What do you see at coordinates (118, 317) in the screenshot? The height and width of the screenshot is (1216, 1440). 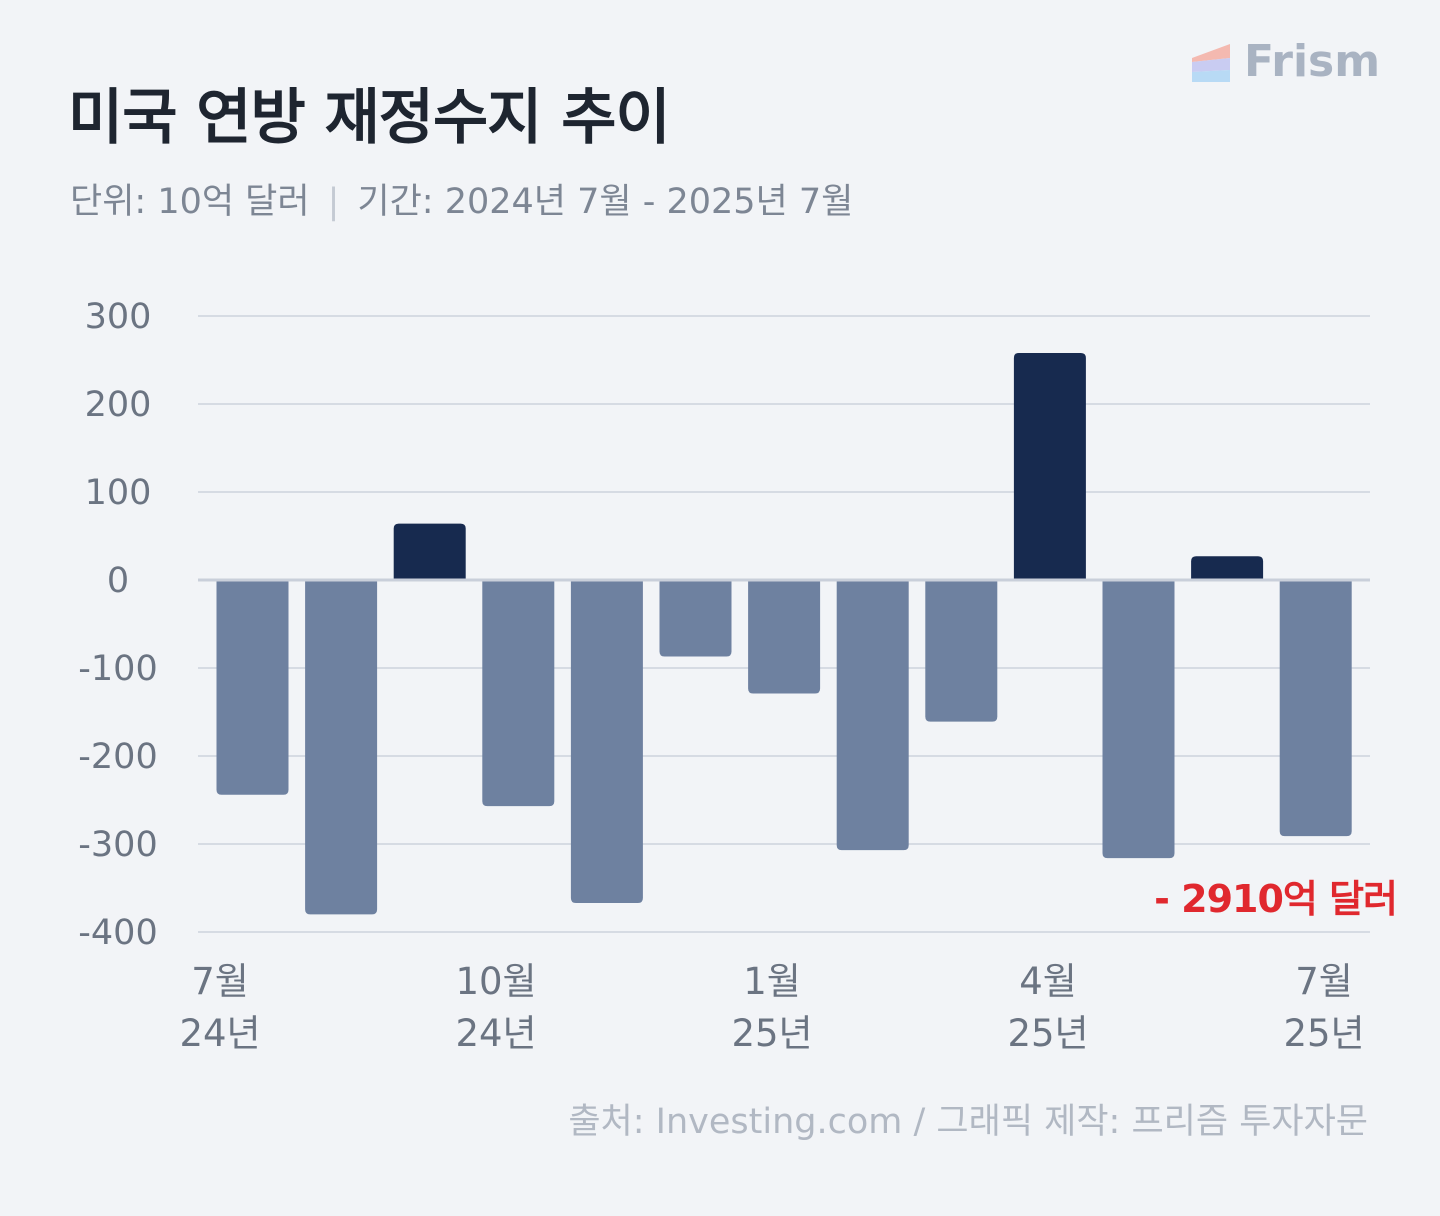 I see `y-tick-label: 300` at bounding box center [118, 317].